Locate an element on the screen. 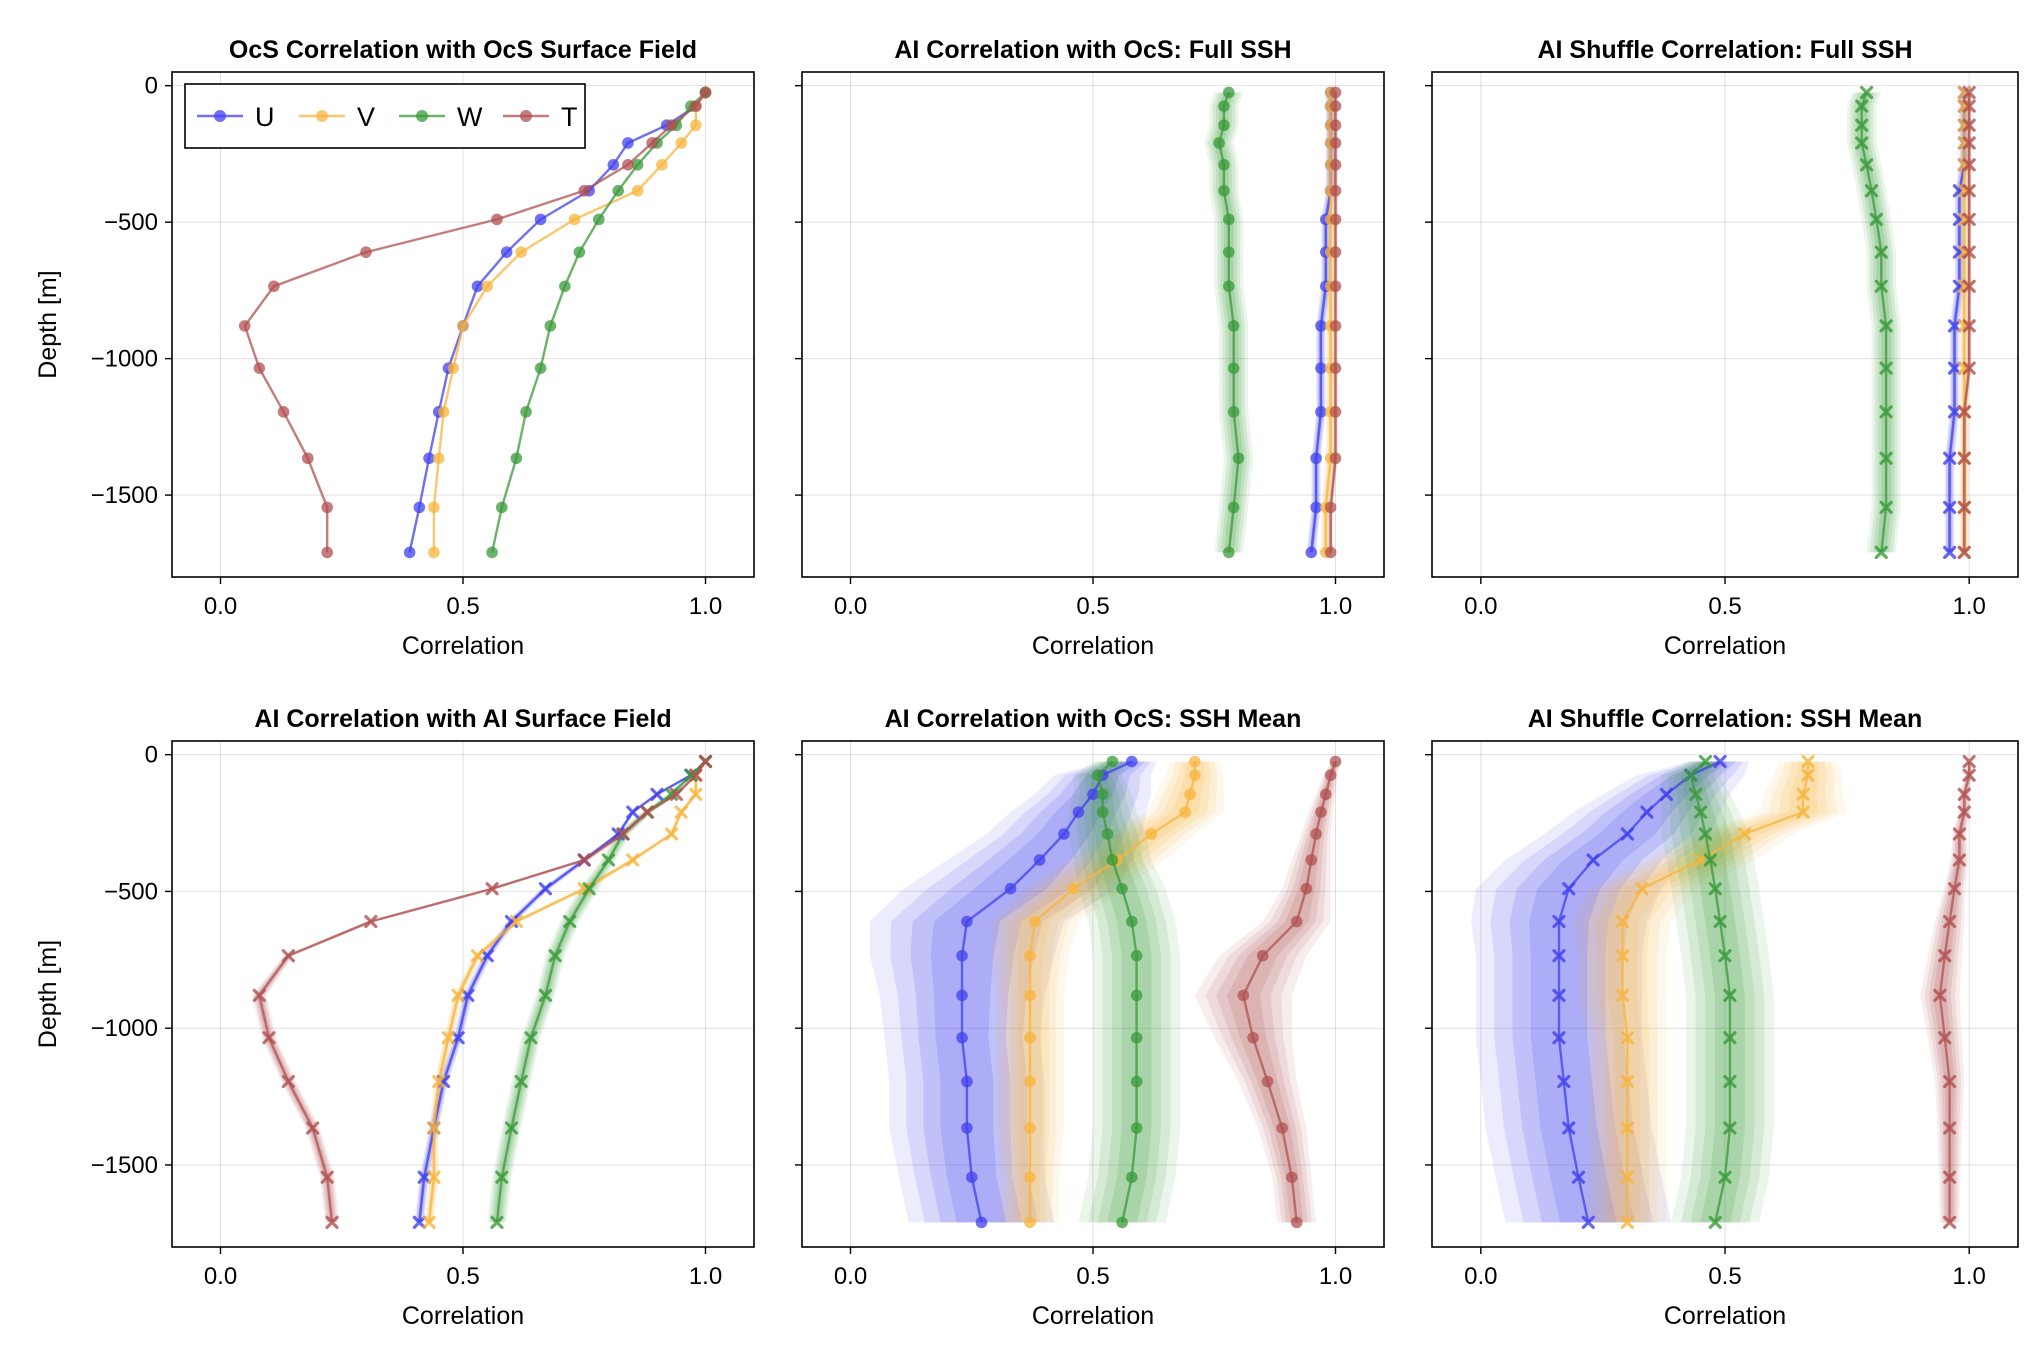 The height and width of the screenshot is (1360, 2040). legend-label-V: V is located at coordinates (366, 117).